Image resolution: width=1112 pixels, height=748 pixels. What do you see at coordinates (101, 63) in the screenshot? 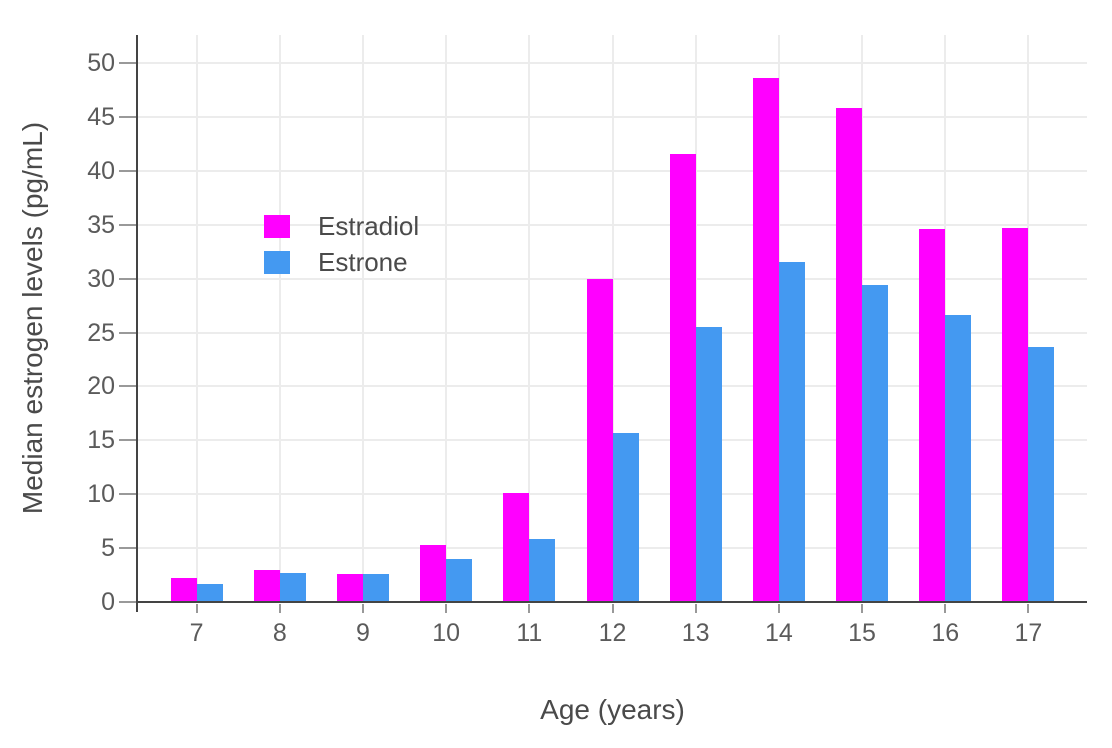
I see `y-tick-label-50: 50` at bounding box center [101, 63].